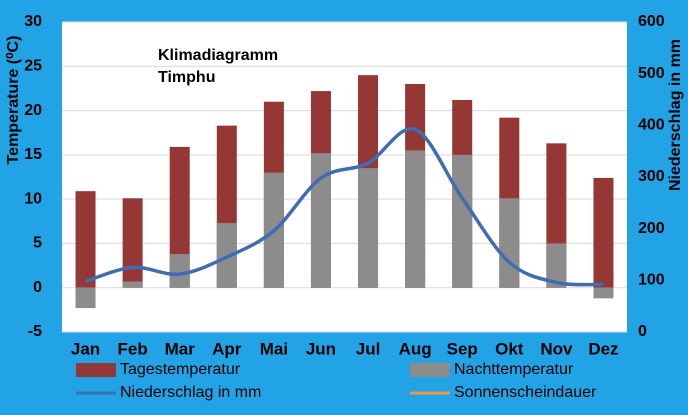  I want to click on x-tick-label: Feb, so click(133, 348).